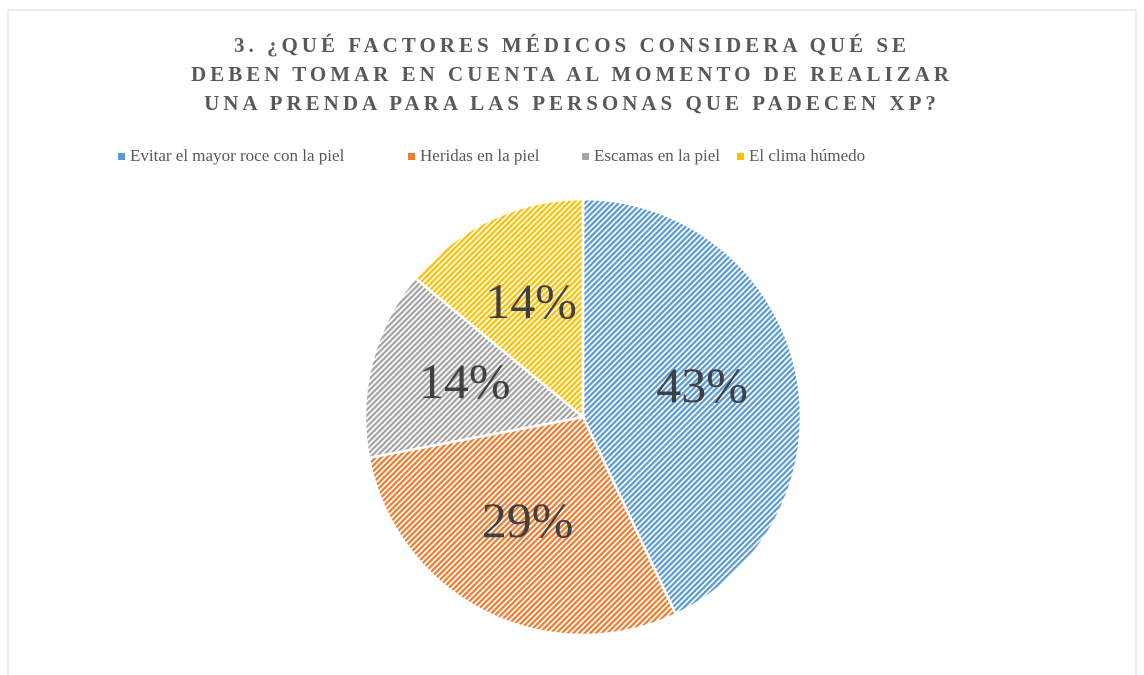 This screenshot has width=1144, height=675. Describe the element at coordinates (702, 385) in the screenshot. I see `data-label: 43%` at that location.